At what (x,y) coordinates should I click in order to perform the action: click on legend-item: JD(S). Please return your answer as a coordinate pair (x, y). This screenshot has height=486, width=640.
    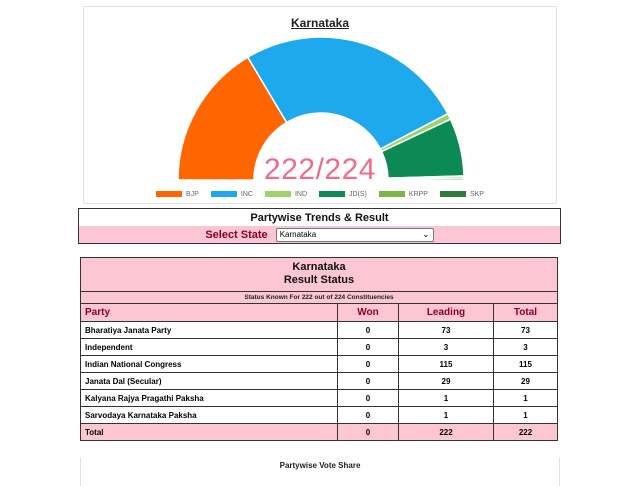
    Looking at the image, I should click on (343, 194).